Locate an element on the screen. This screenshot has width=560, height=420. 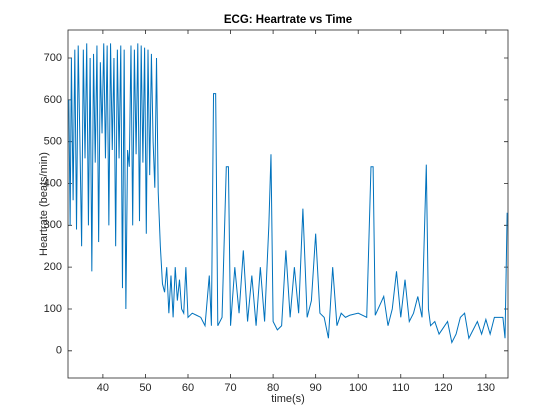
y-axis-label: Heartrate (beats/min) is located at coordinates (44, 204).